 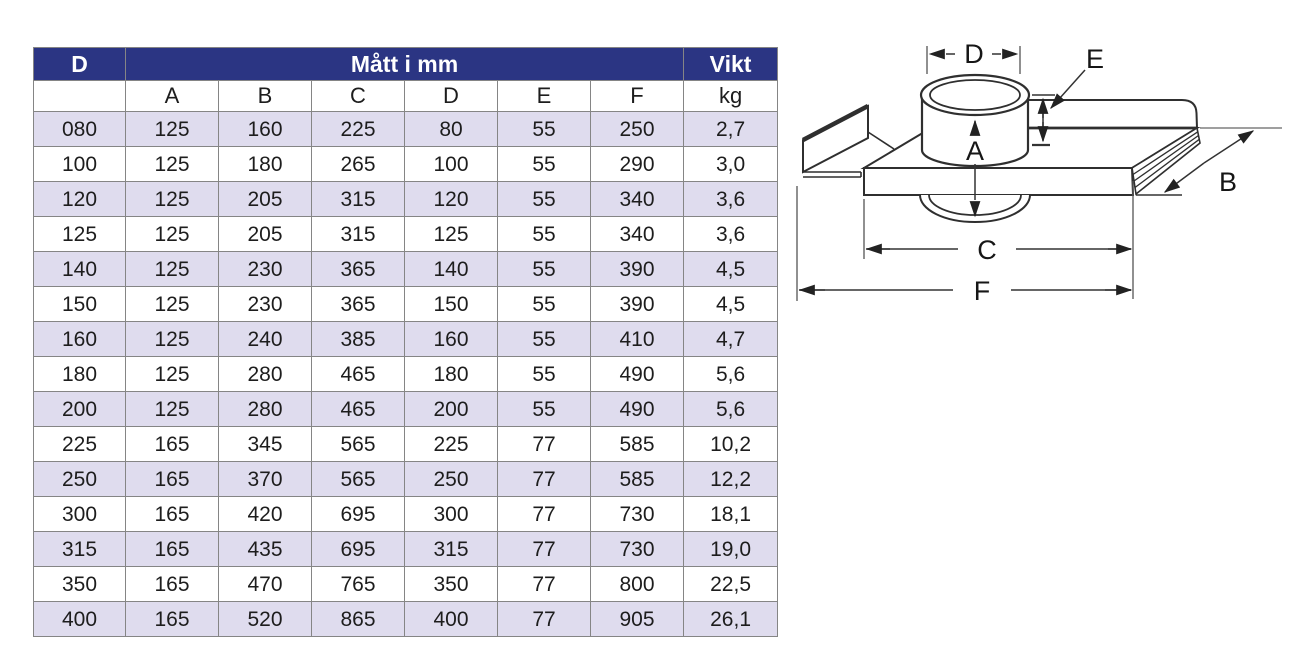 What do you see at coordinates (358, 269) in the screenshot?
I see `table-cell: 365` at bounding box center [358, 269].